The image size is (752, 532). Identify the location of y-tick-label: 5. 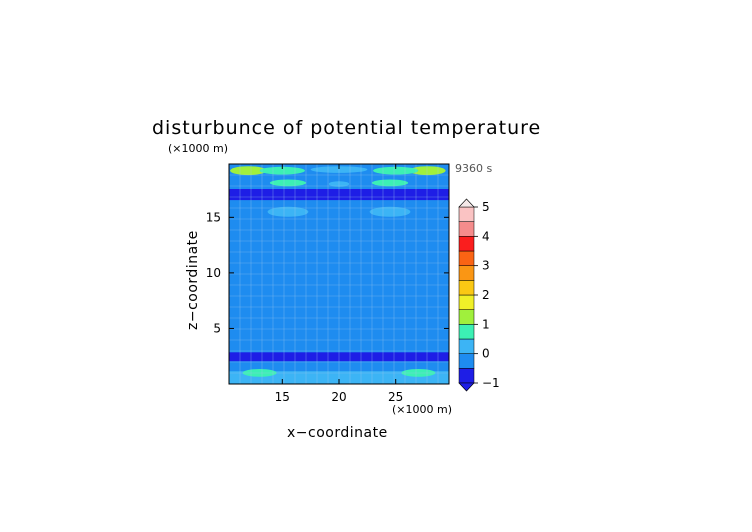
(217, 328).